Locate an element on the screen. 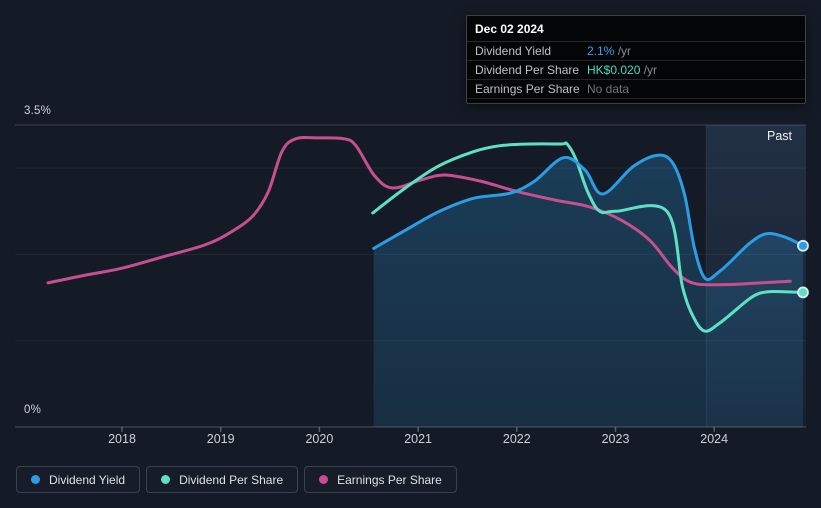 This screenshot has height=508, width=821. series-end-marker-dividend-per-share is located at coordinates (803, 292).